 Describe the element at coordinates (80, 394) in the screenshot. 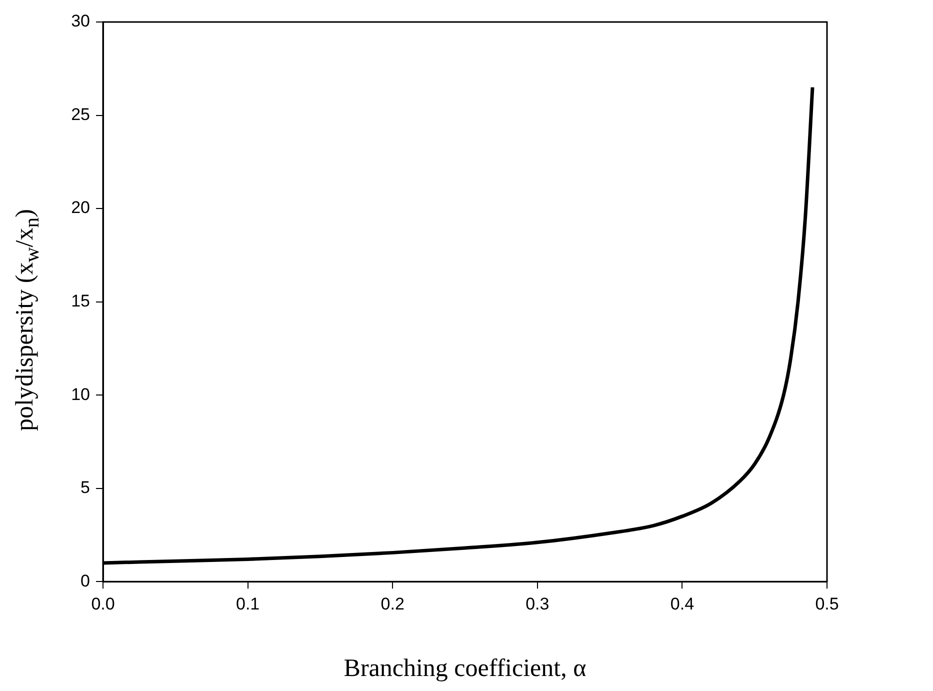

I see `y-tick-label: 10` at that location.